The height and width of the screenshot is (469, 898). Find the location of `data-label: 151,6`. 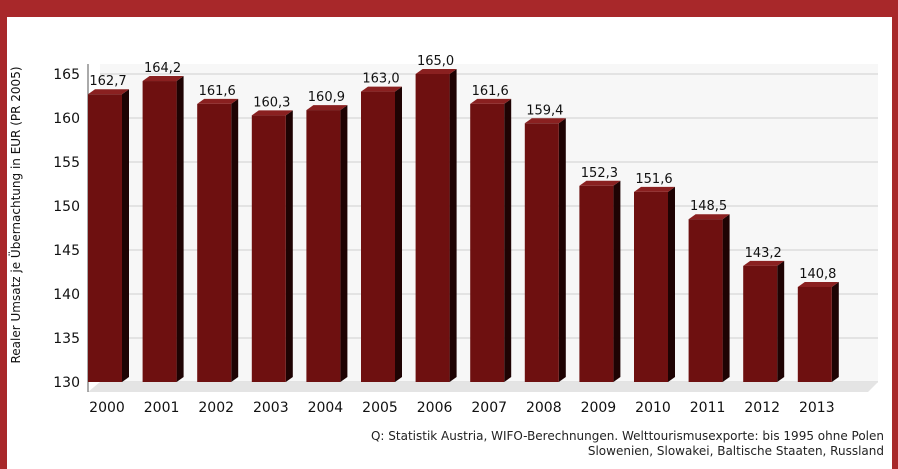

data-label: 151,6 is located at coordinates (653, 179).